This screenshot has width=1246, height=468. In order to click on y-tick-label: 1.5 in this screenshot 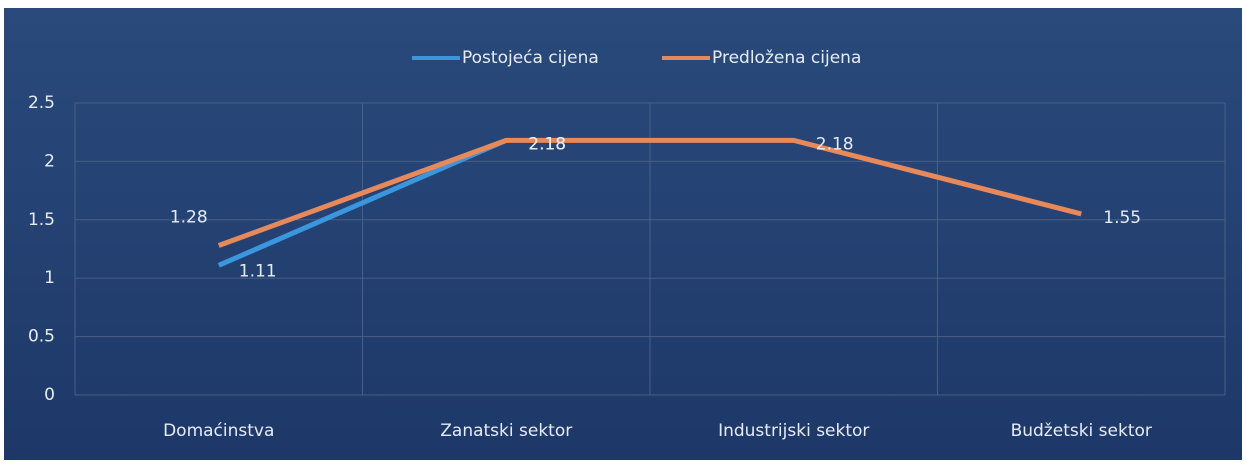, I will do `click(41, 220)`.